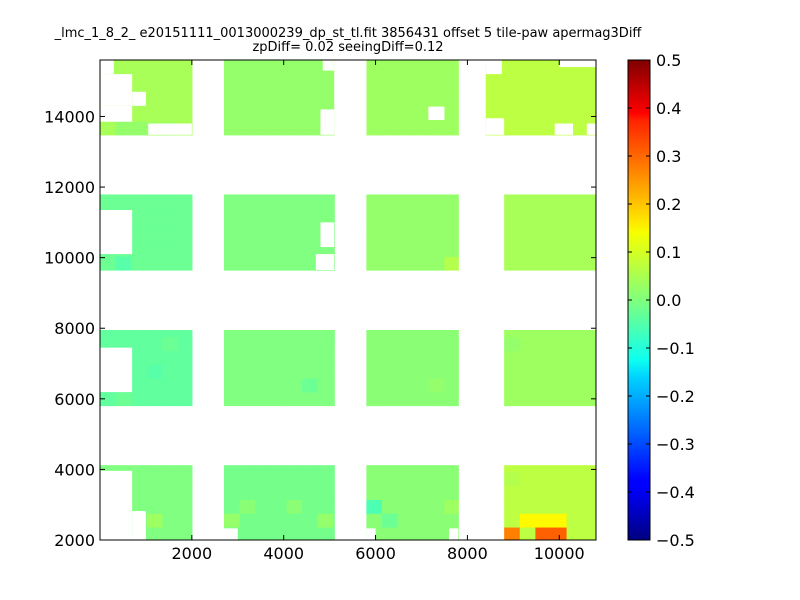 The image size is (800, 600). What do you see at coordinates (69, 116) in the screenshot?
I see `y-tick-label: 14000` at bounding box center [69, 116].